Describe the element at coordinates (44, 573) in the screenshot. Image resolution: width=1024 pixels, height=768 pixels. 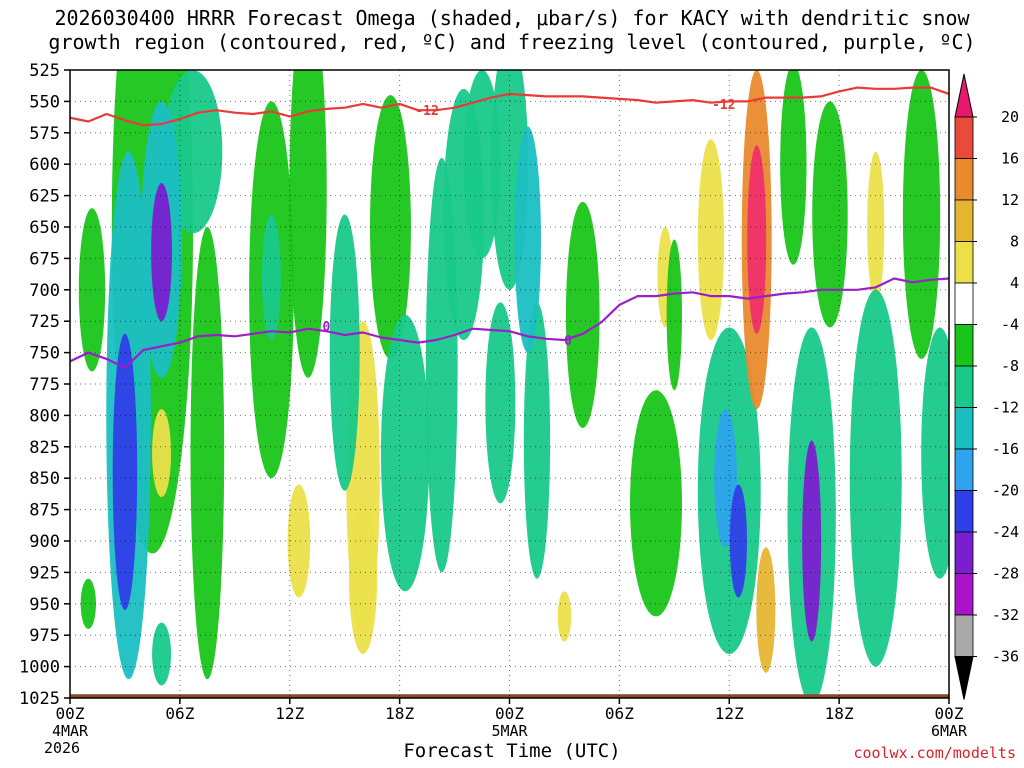
I see `y-tick-label-925: 925` at that location.